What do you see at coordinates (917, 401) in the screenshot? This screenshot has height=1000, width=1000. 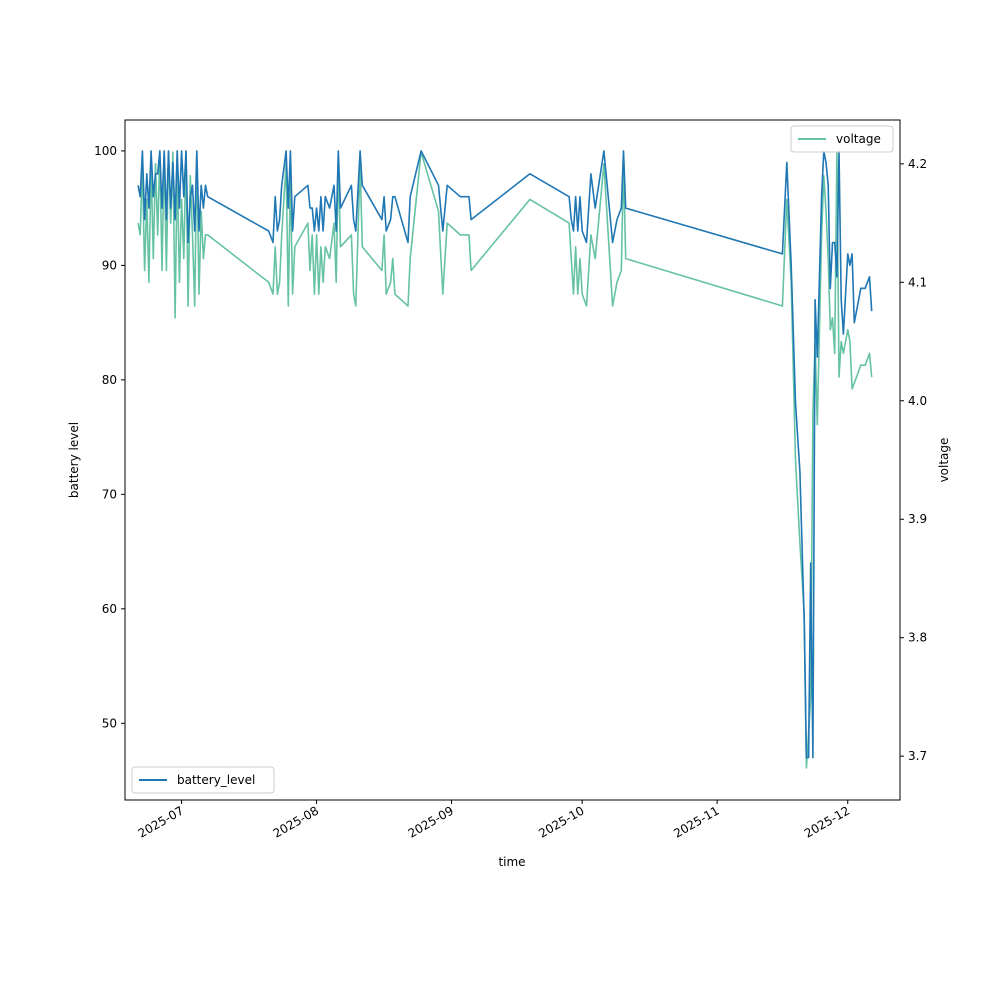 I see `right-y-tick-label: 4.0` at bounding box center [917, 401].